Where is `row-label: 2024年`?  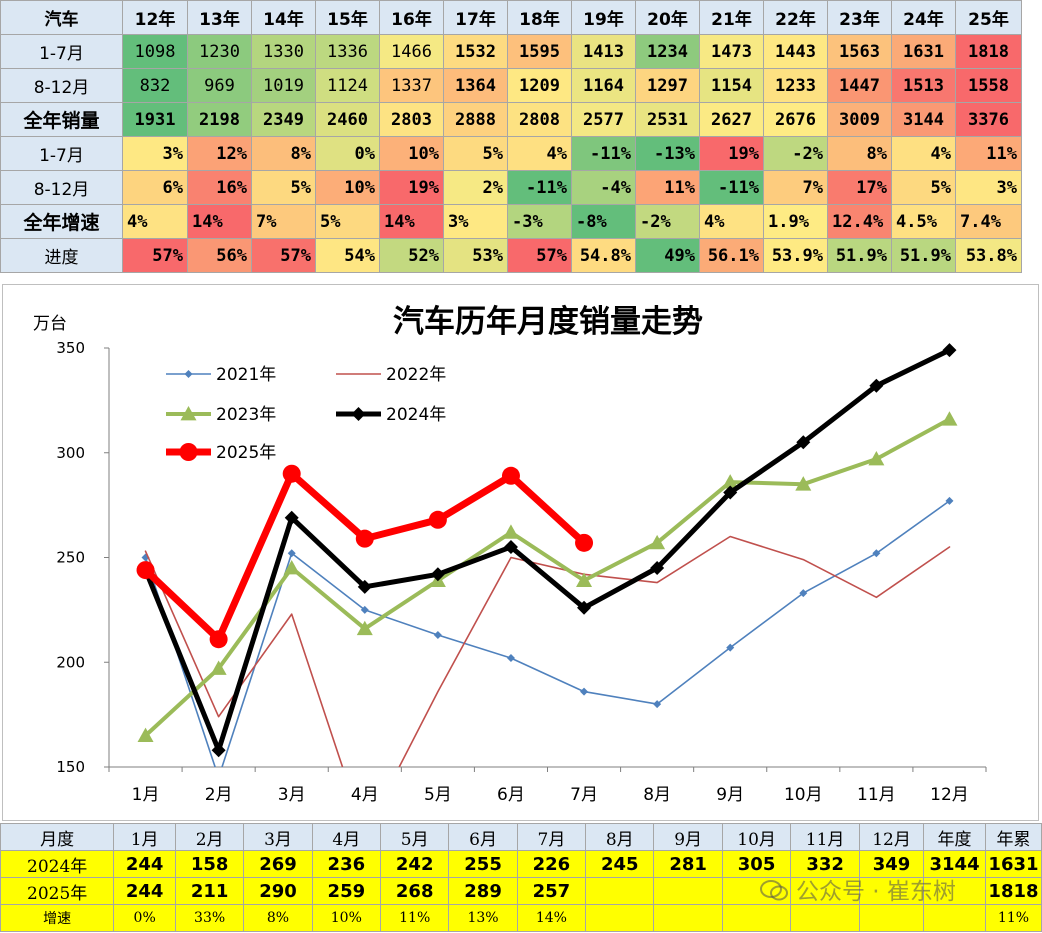 row-label: 2024年 is located at coordinates (57, 864).